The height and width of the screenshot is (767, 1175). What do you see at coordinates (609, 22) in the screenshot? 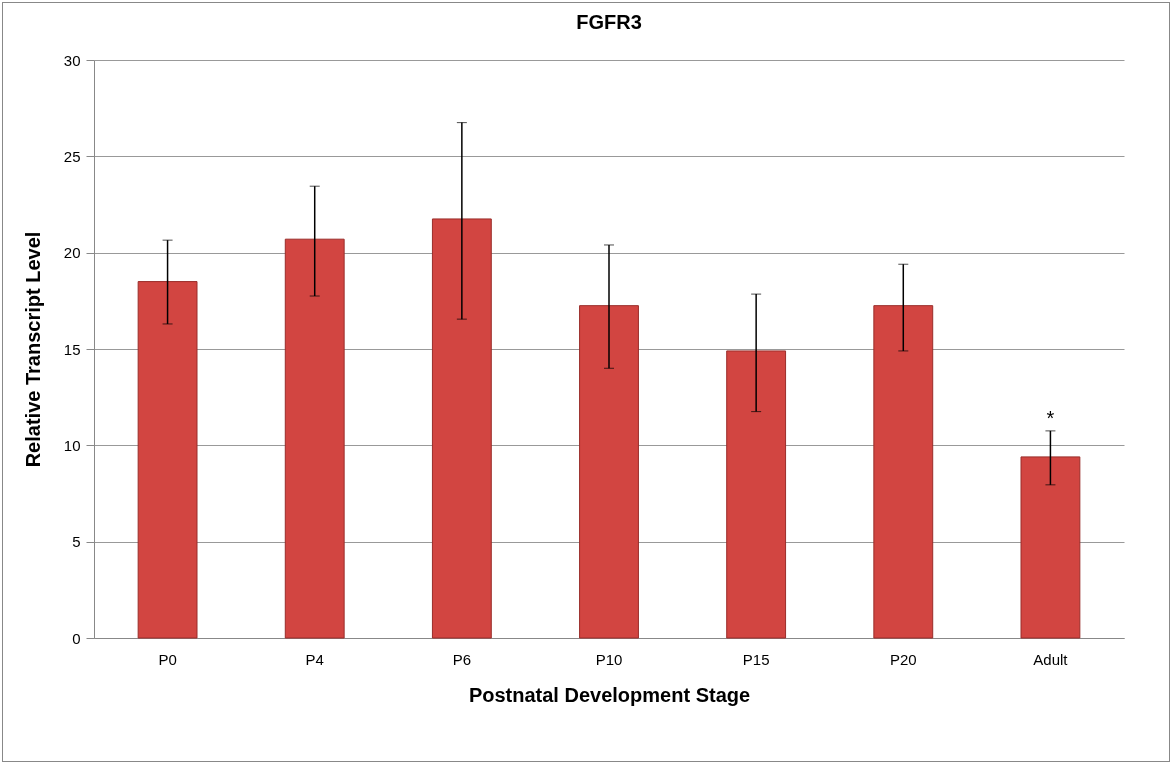
I see `chart-title: FGFR3` at bounding box center [609, 22].